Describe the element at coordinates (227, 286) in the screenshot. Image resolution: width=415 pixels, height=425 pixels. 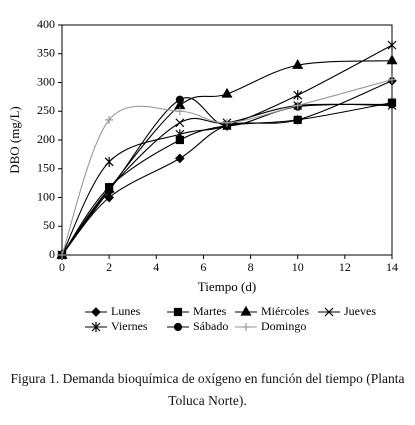
I see `x-axis-label: Tiempo (d)` at that location.